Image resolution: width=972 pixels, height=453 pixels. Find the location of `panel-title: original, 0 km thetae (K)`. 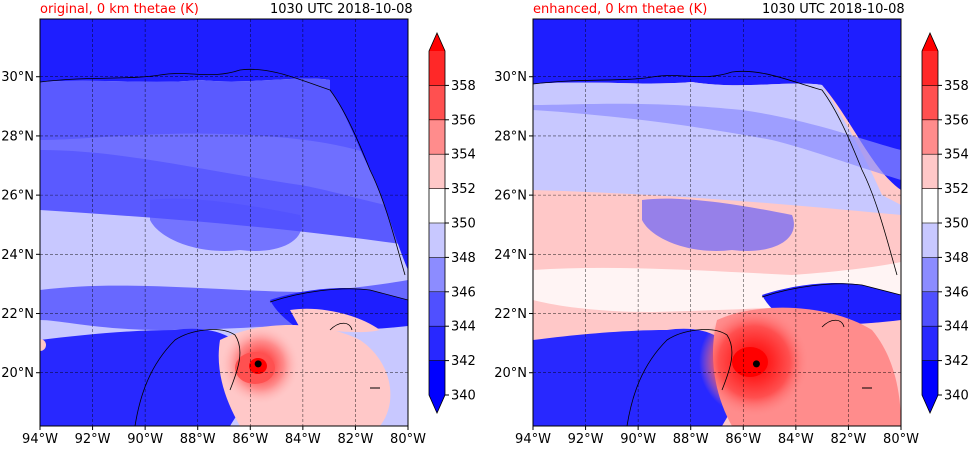

panel-title: original, 0 km thetae (K) is located at coordinates (119, 9).